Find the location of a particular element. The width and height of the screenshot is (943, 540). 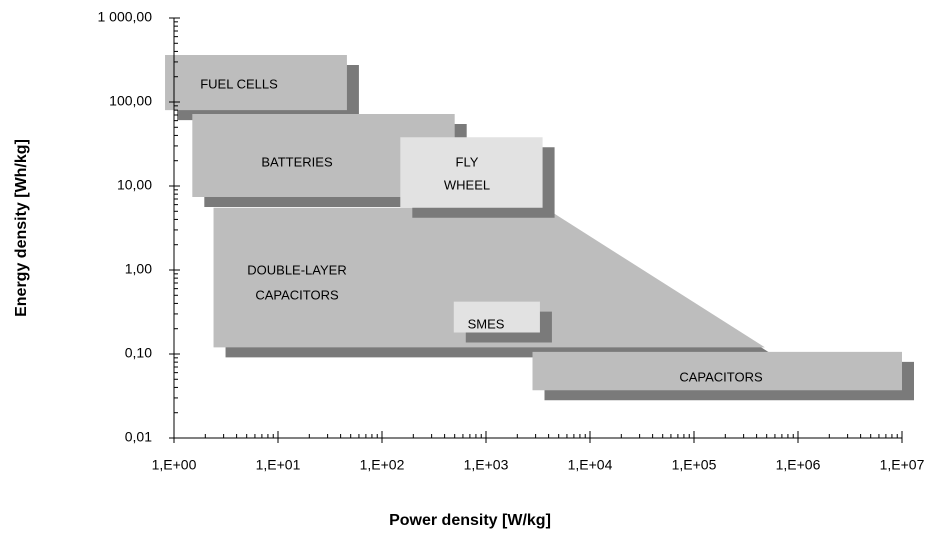

x-tick-label: 1,E+00 is located at coordinates (174, 465).